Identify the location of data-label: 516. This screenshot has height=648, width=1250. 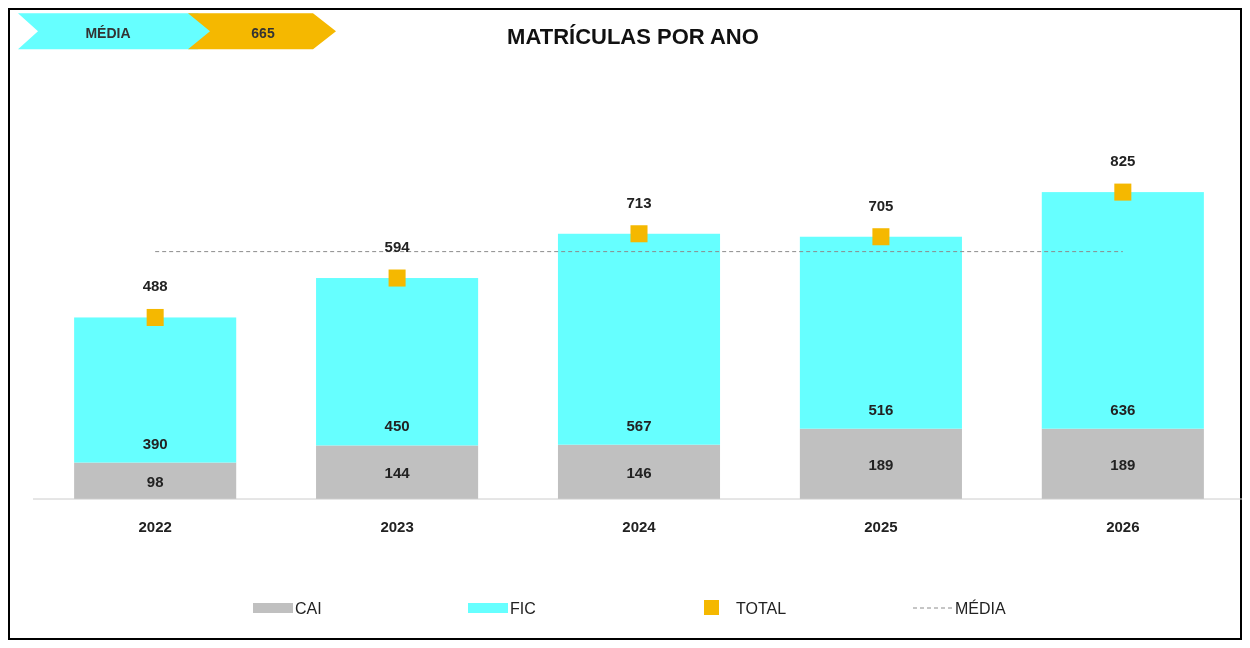
(881, 409).